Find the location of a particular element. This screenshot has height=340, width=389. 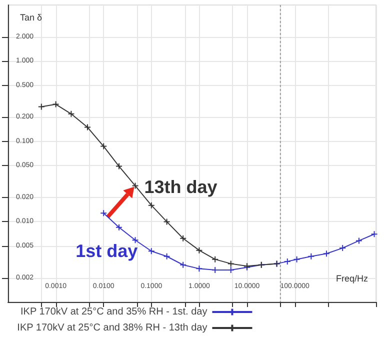

annotation: 13th day is located at coordinates (181, 186).